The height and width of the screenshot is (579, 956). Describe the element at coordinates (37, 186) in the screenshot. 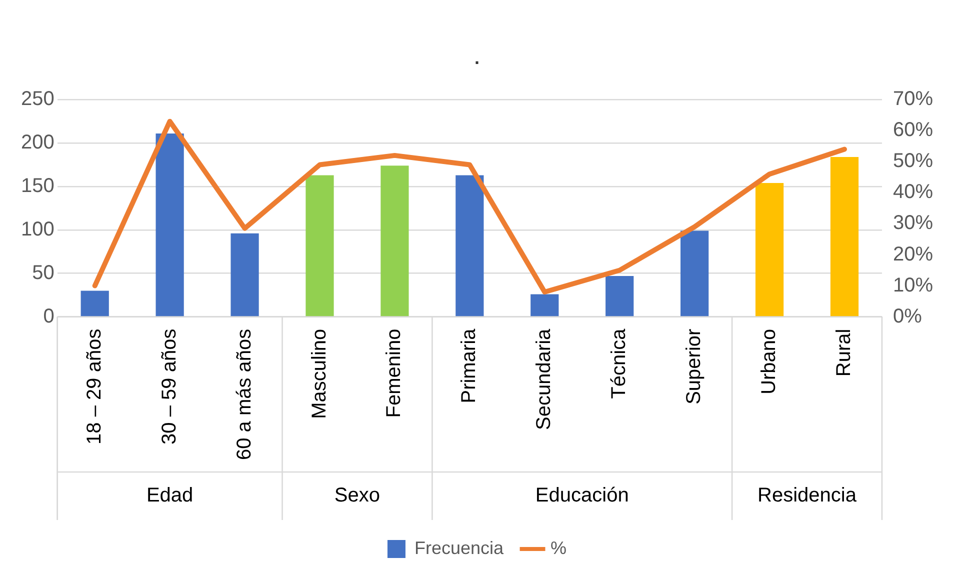

I see `y-tick-label: 150` at that location.